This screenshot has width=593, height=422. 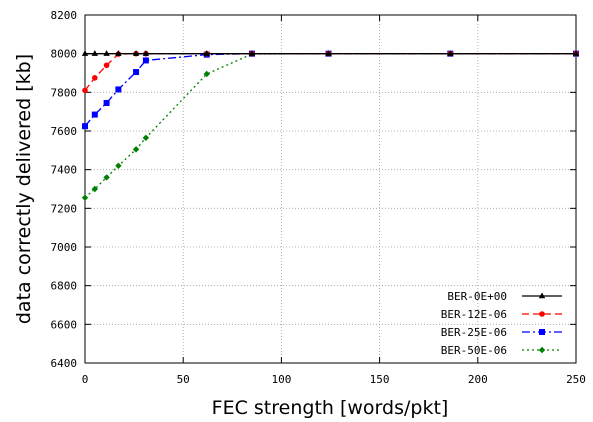 I want to click on legend-entry: BER-25E-06, so click(x=501, y=332).